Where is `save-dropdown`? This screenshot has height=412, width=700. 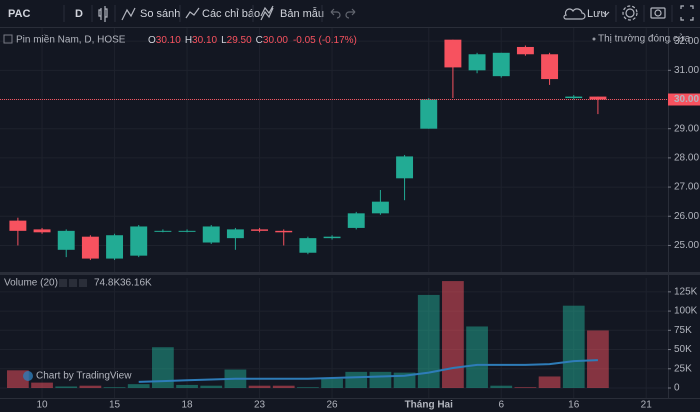
save-dropdown is located at coordinates (606, 13).